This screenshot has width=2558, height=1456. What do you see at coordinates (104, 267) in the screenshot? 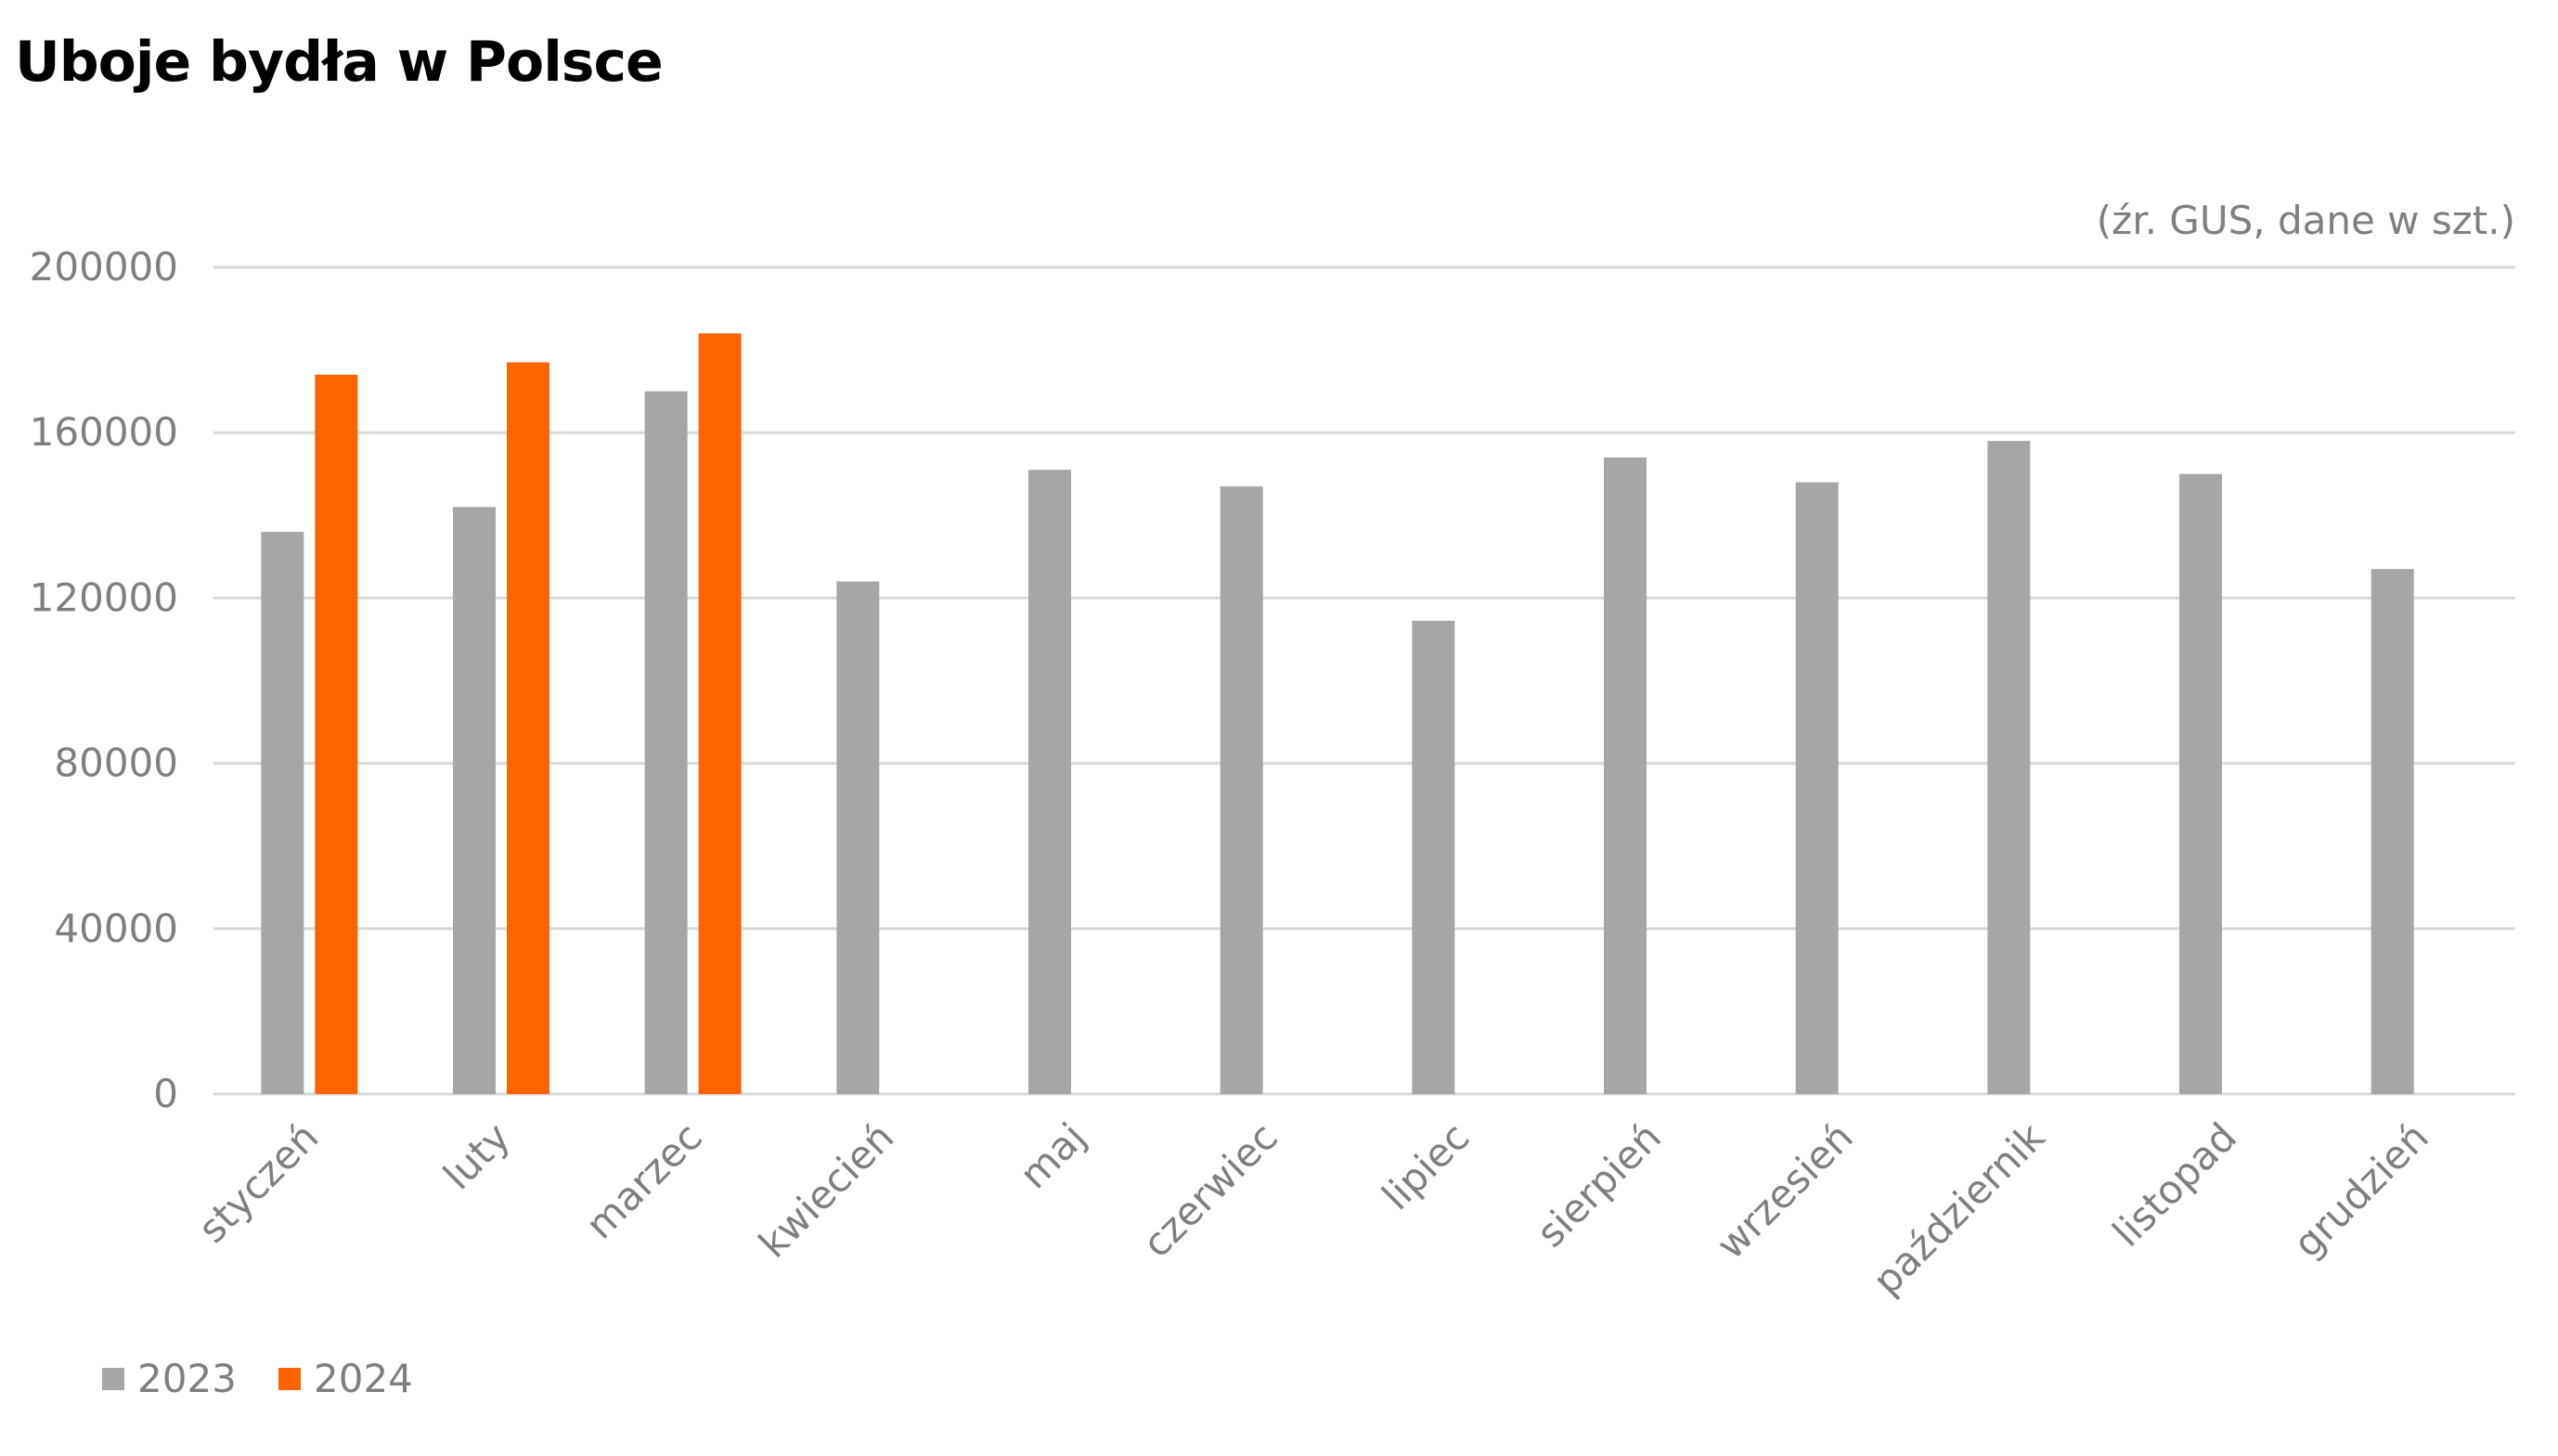
I see `y-tick-label: 200000` at bounding box center [104, 267].